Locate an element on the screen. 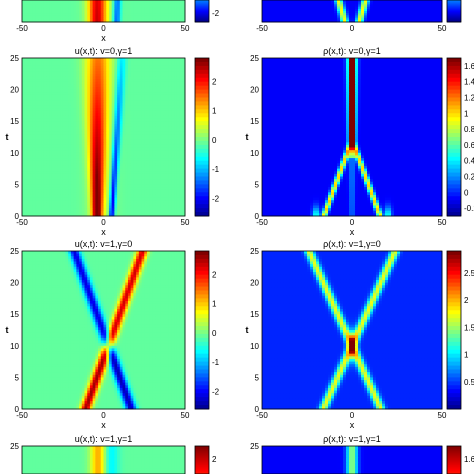 This screenshot has height=474, width=474. x-axis-label: x is located at coordinates (103, 38).